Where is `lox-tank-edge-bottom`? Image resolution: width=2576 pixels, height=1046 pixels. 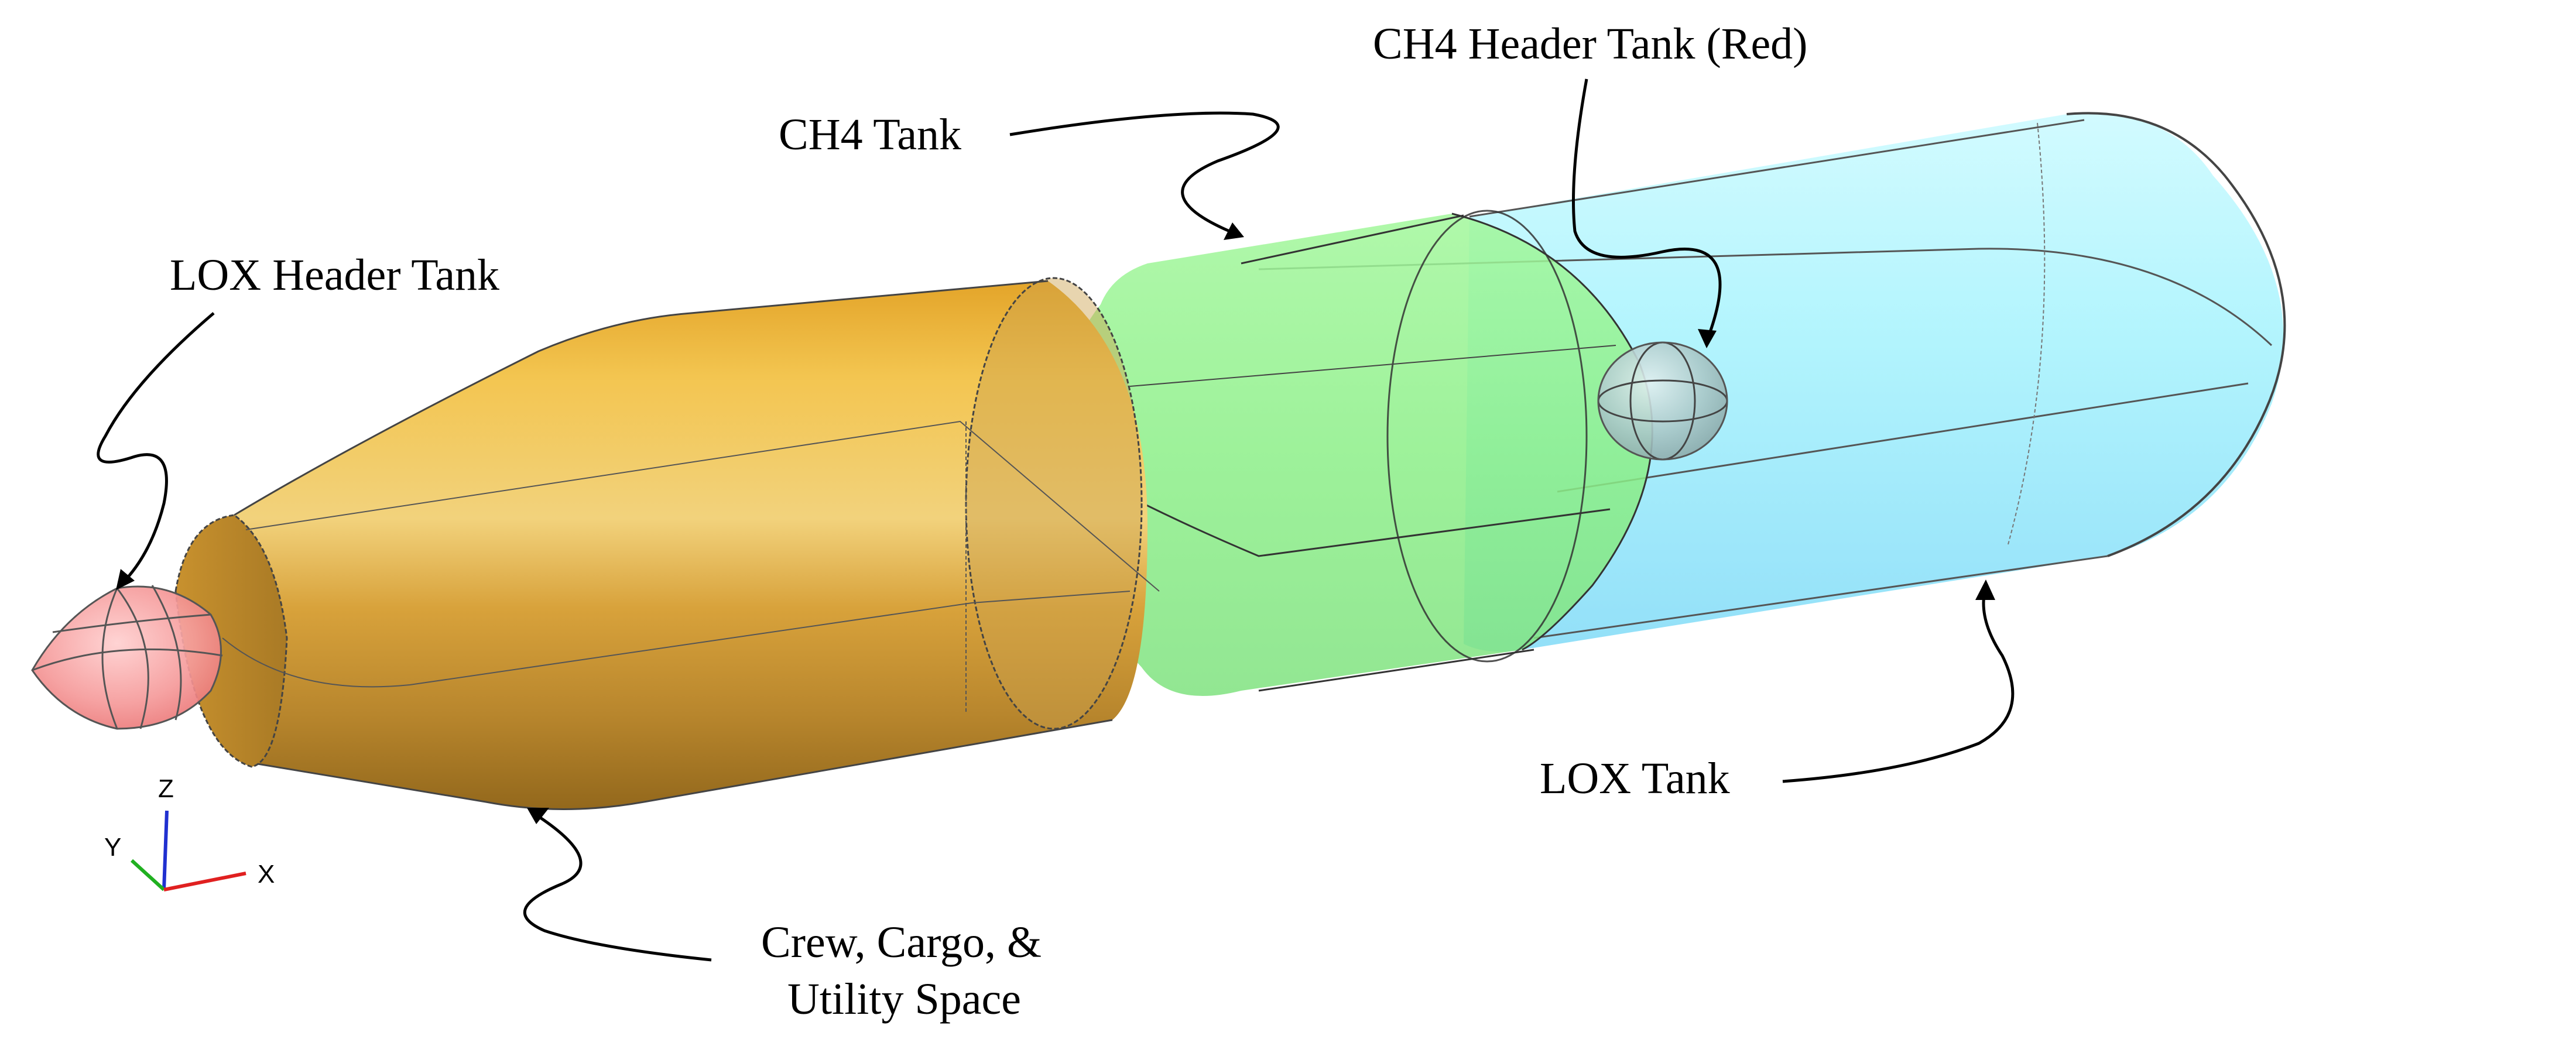 lox-tank-edge-bottom is located at coordinates (1820, 597).